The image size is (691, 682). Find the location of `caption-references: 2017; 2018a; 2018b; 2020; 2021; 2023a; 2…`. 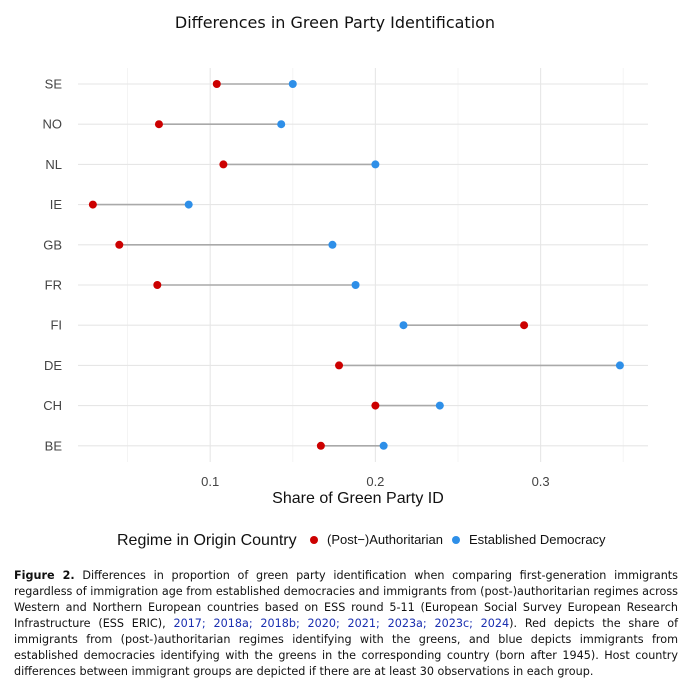

caption-references: 2017; 2018a; 2018b; 2020; 2021; 2023a; 2… is located at coordinates (341, 623).